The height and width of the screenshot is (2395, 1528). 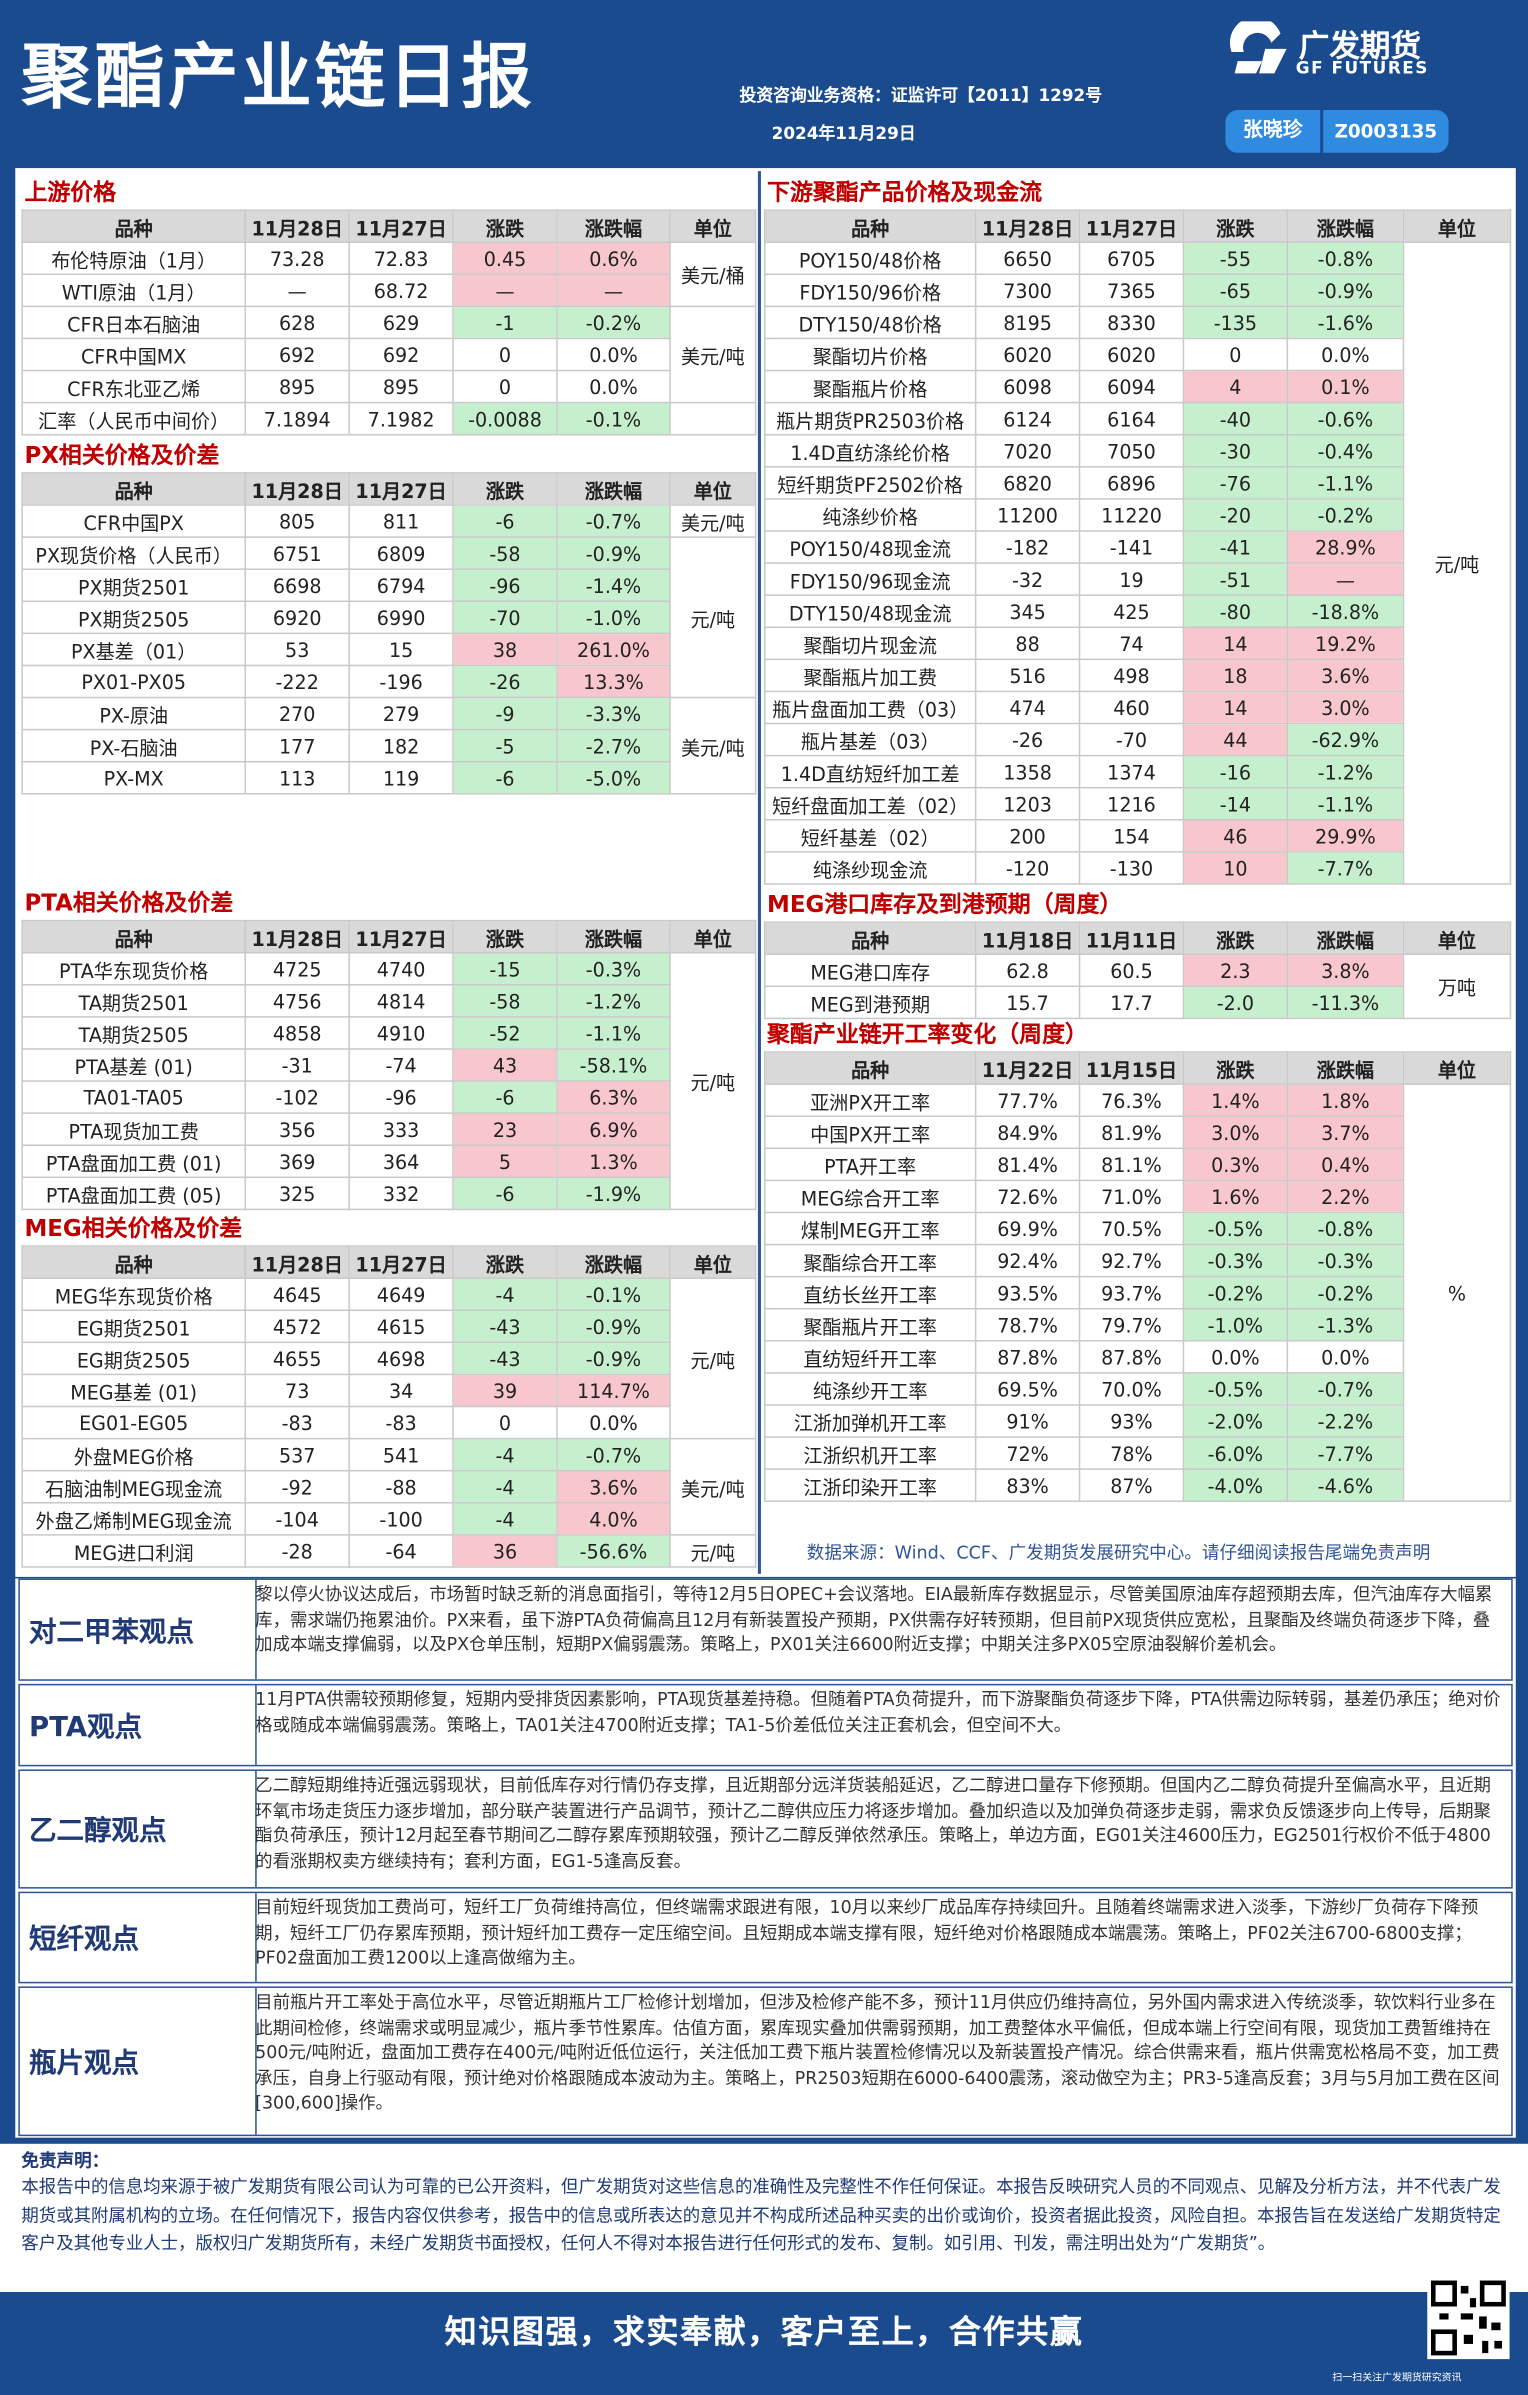 I want to click on logo-cn: 广发期货, so click(x=1360, y=46).